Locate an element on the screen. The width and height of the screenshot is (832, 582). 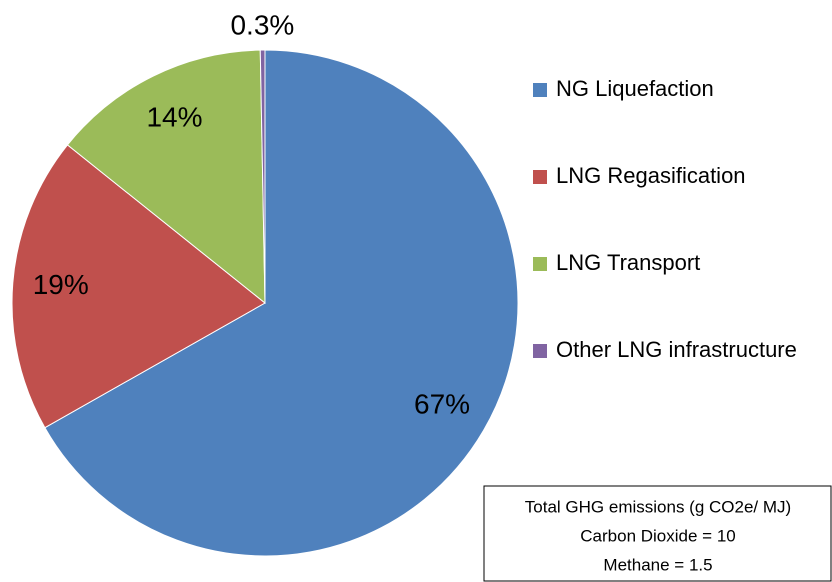
data-label: 14% is located at coordinates (174, 117).